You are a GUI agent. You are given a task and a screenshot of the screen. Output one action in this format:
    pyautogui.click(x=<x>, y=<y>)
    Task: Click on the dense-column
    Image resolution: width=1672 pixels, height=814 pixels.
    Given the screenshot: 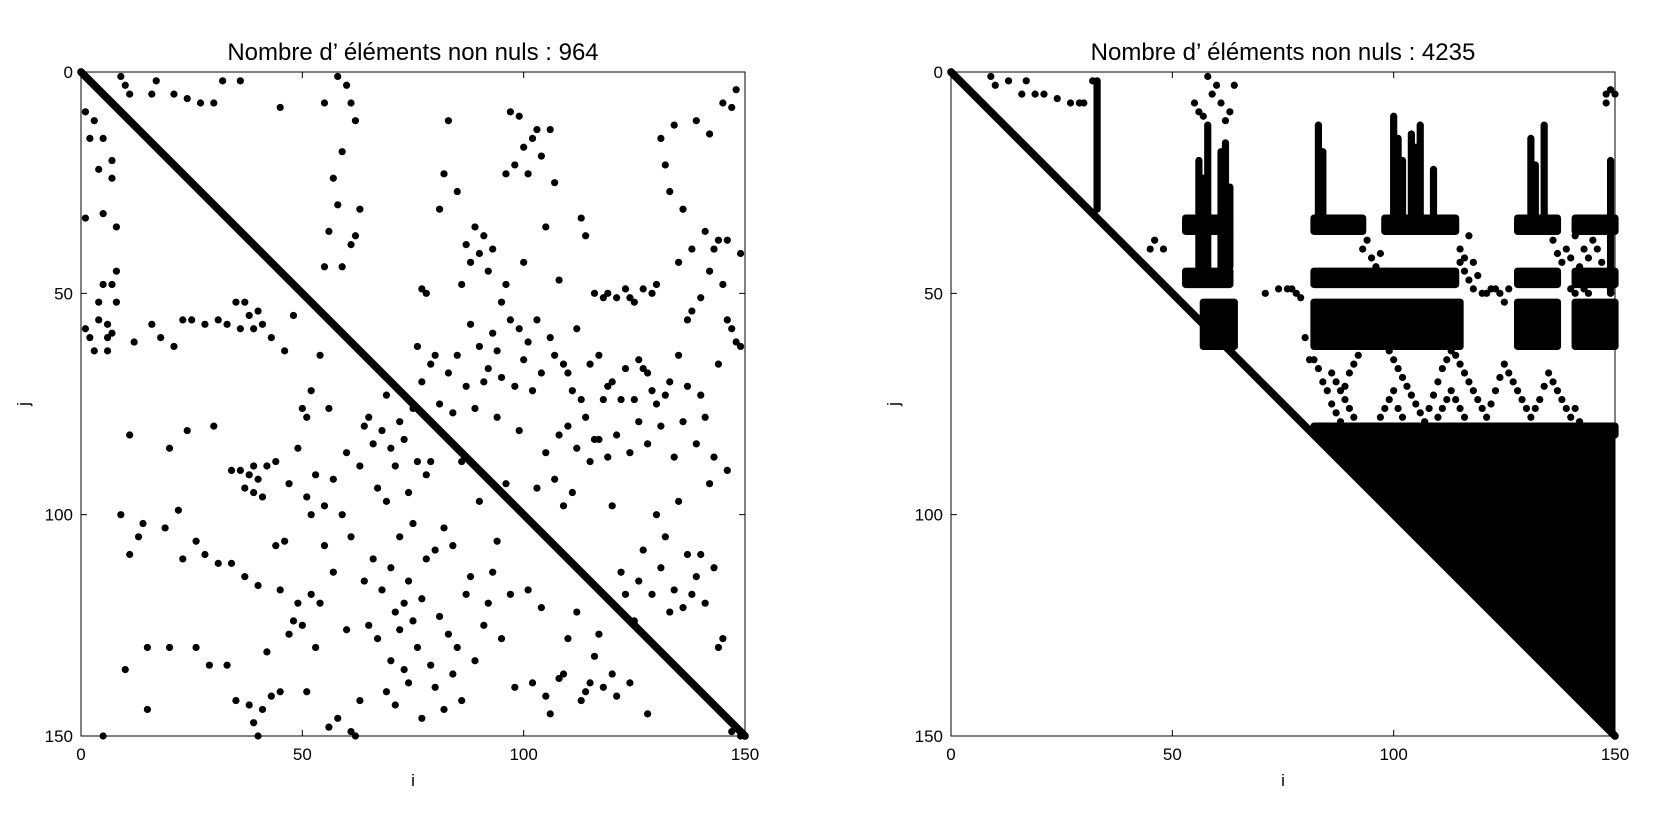 What is the action you would take?
    pyautogui.click(x=1610, y=226)
    